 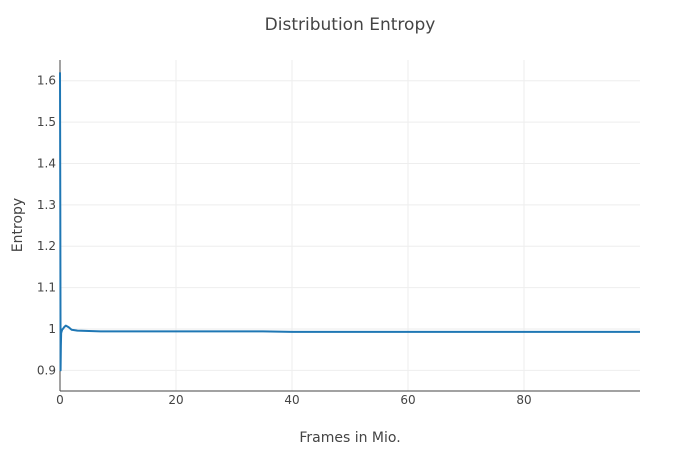 What do you see at coordinates (407, 400) in the screenshot?
I see `x-tick-label: 60` at bounding box center [407, 400].